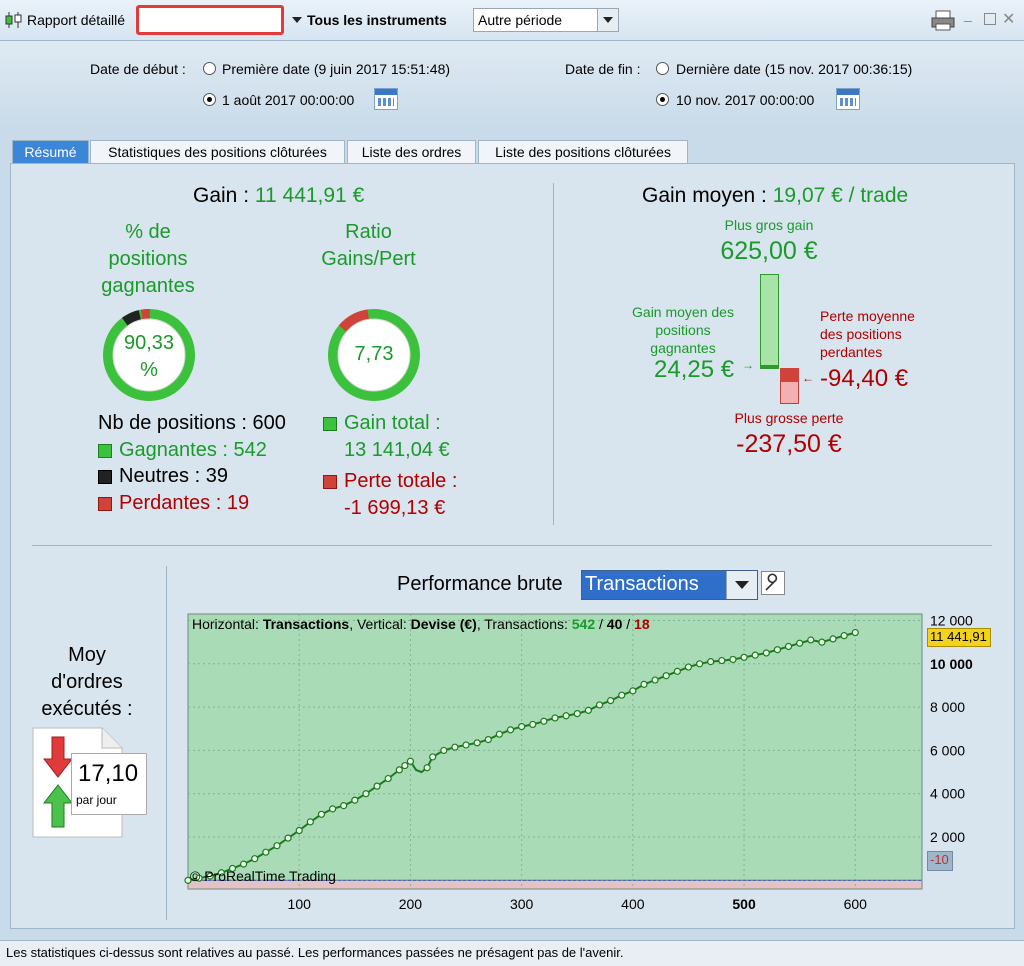 The image size is (1024, 966). What do you see at coordinates (166, 743) in the screenshot?
I see `section-divider` at bounding box center [166, 743].